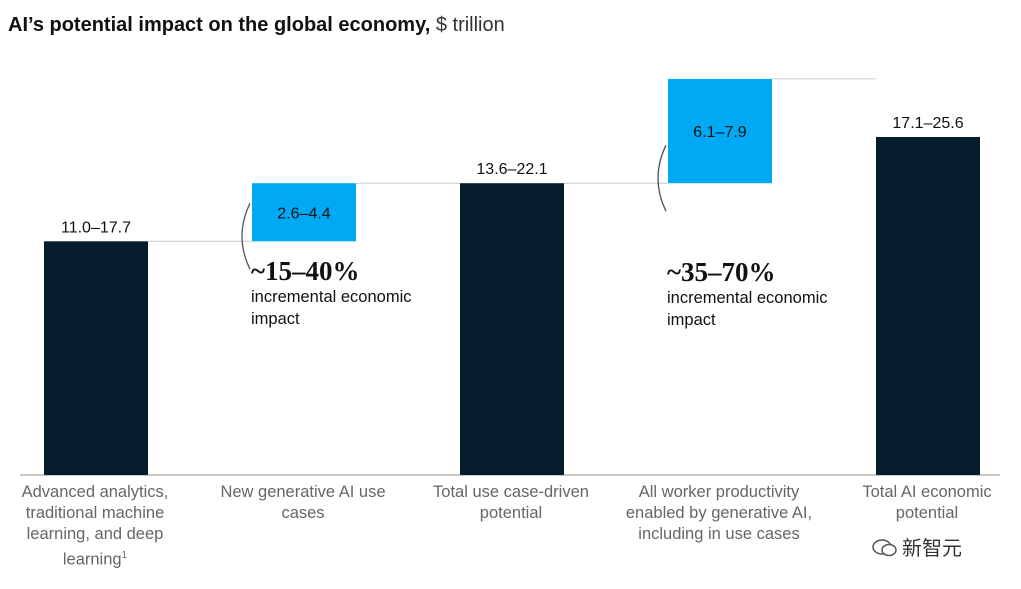 Image resolution: width=1021 pixels, height=589 pixels. I want to click on impact-text-2: incremental economic impact, so click(747, 309).